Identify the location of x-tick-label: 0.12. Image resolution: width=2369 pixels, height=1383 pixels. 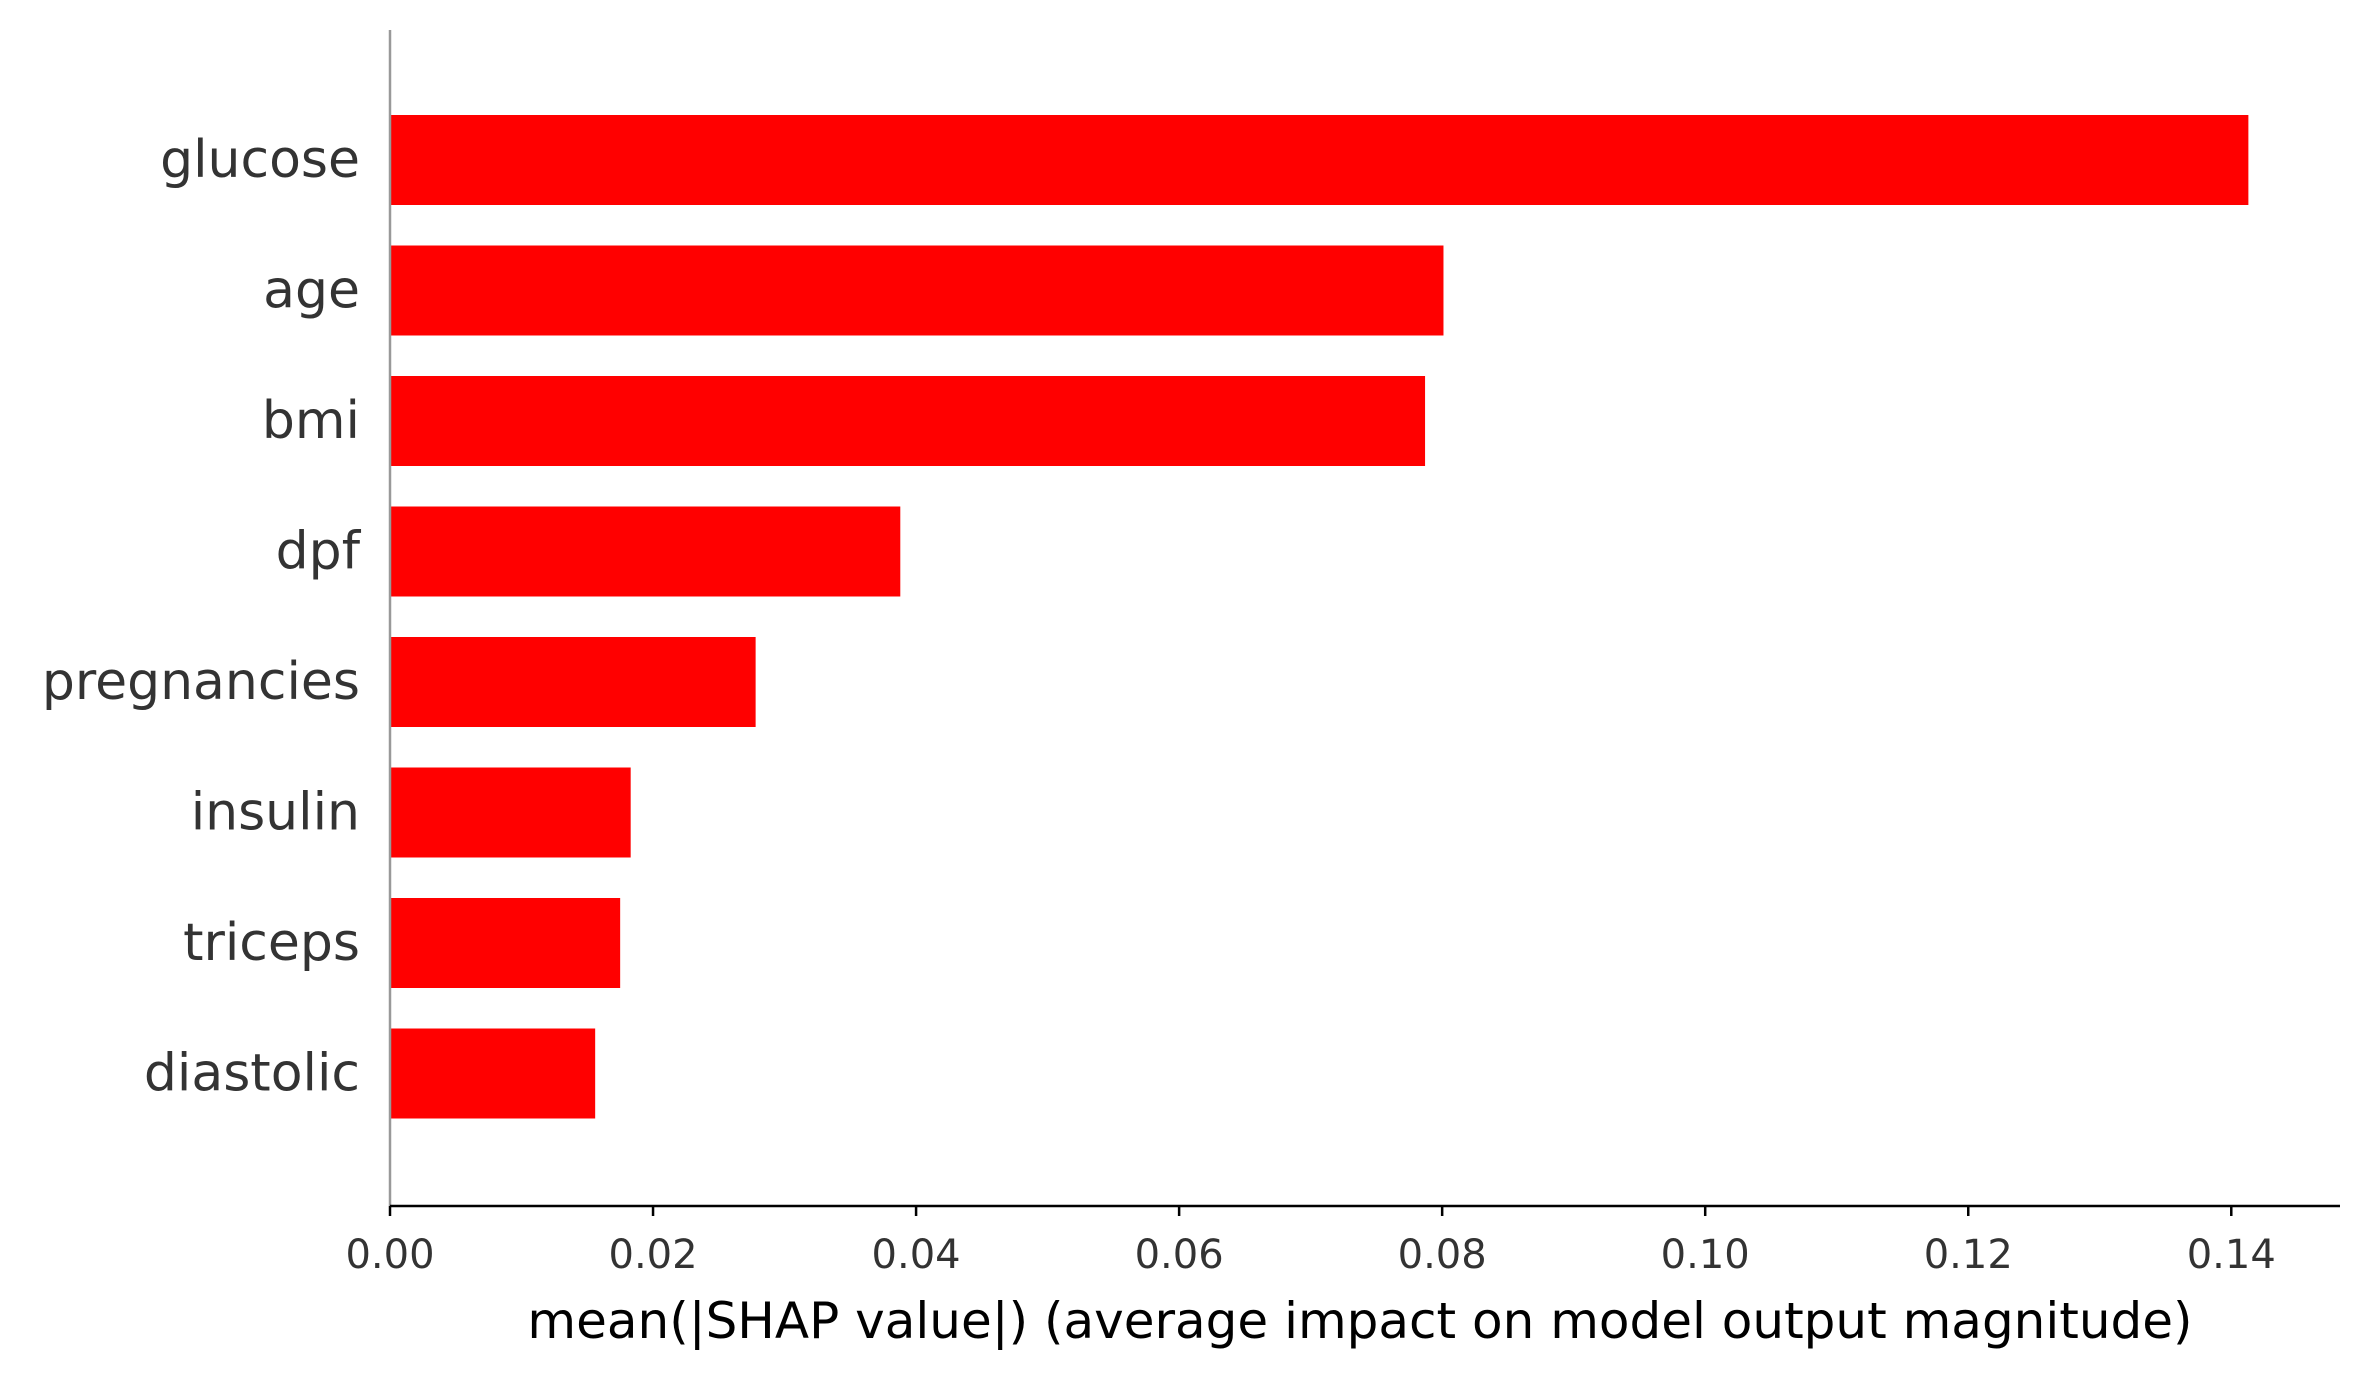
(1968, 1255).